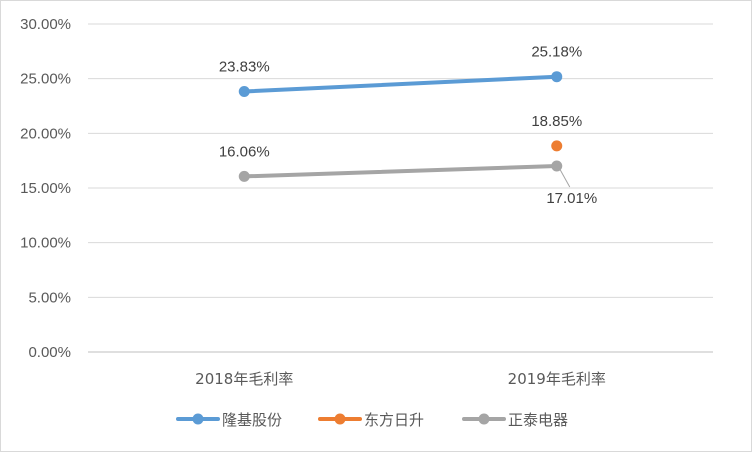 The image size is (752, 452). What do you see at coordinates (565, 178) in the screenshot?
I see `data-label-leader` at bounding box center [565, 178].